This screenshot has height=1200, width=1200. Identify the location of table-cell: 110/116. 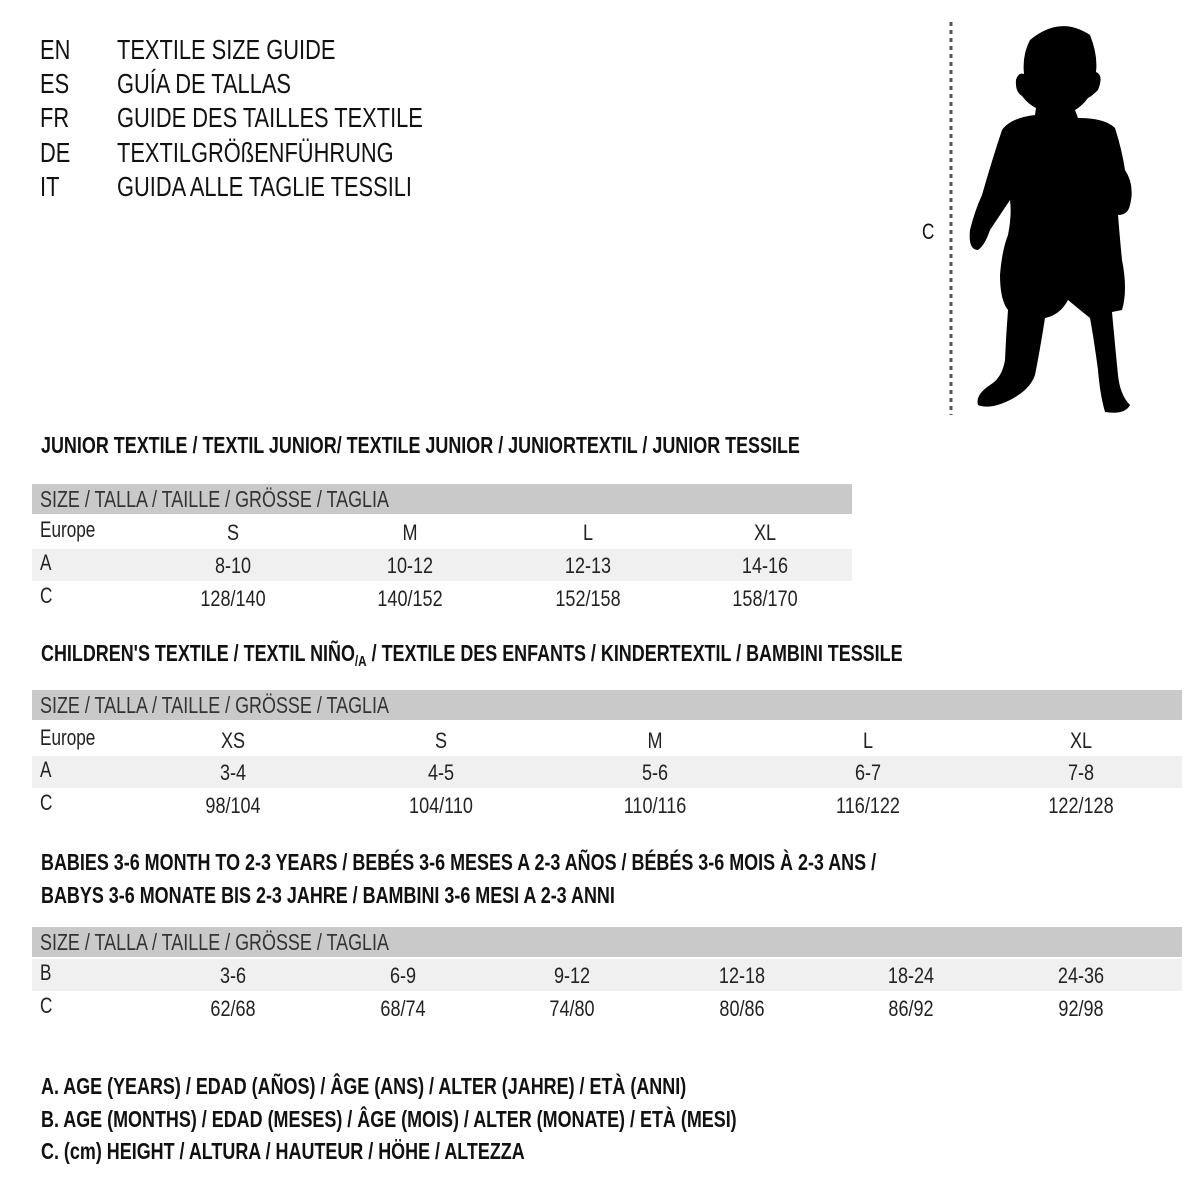
(655, 805).